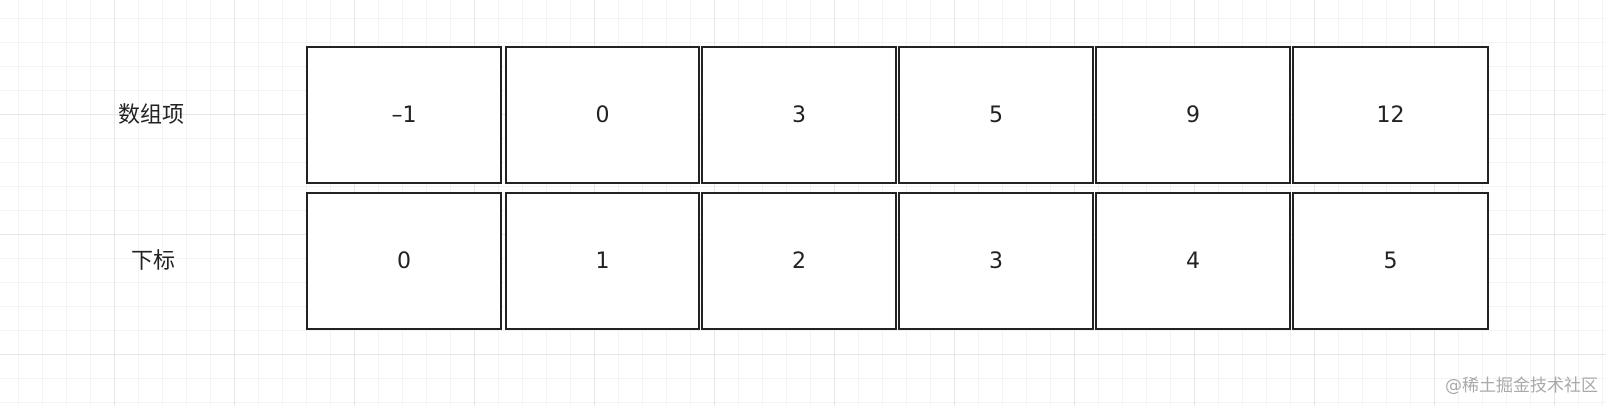  Describe the element at coordinates (602, 261) in the screenshot. I see `array-cell: 1` at that location.